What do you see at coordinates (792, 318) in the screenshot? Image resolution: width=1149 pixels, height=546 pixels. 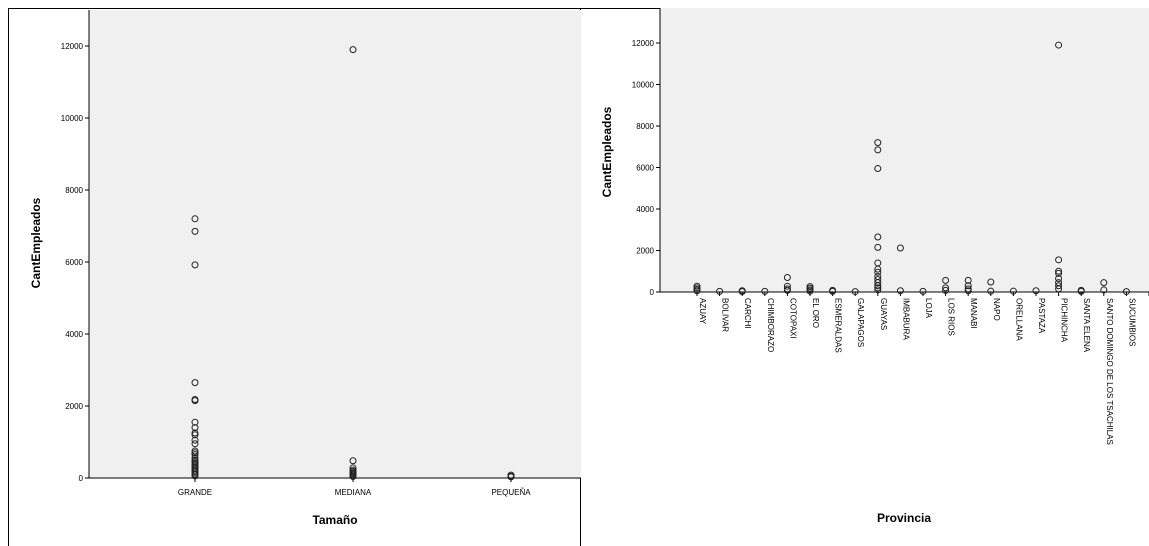 I see `x-tick-label: COTOPAXI` at bounding box center [792, 318].